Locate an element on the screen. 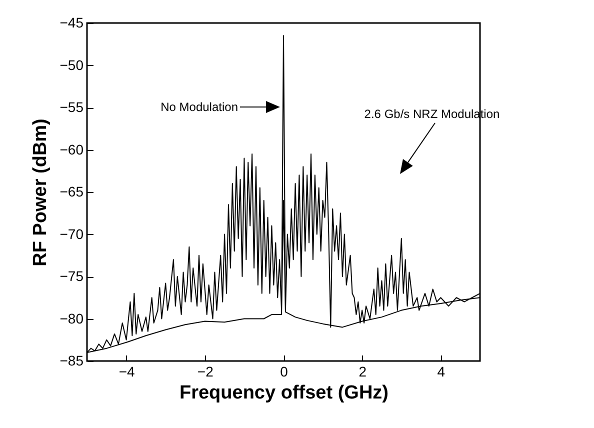 The height and width of the screenshot is (428, 594). y-tick-label: −80 is located at coordinates (72, 318).